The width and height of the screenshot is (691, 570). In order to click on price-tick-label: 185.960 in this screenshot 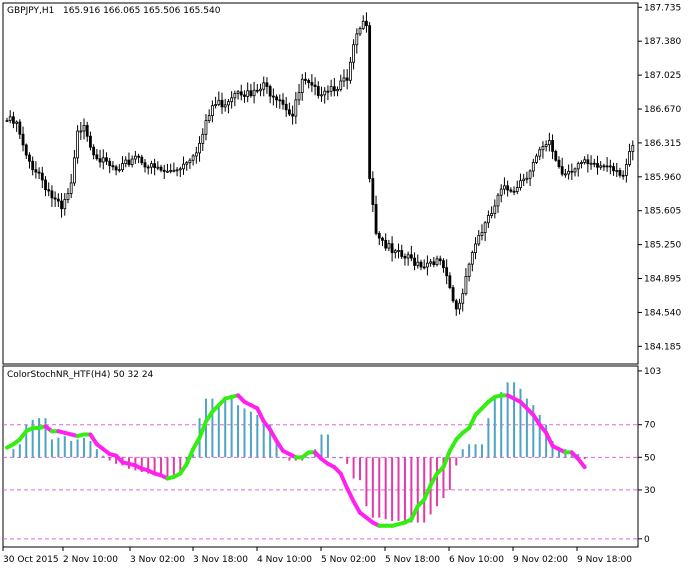, I will do `click(662, 178)`.